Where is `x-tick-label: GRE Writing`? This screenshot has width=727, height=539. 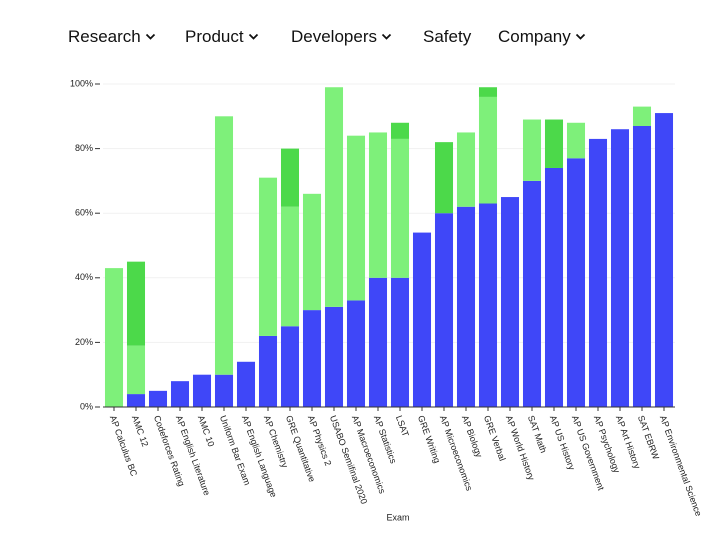 x-tick-label: GRE Writing is located at coordinates (429, 439).